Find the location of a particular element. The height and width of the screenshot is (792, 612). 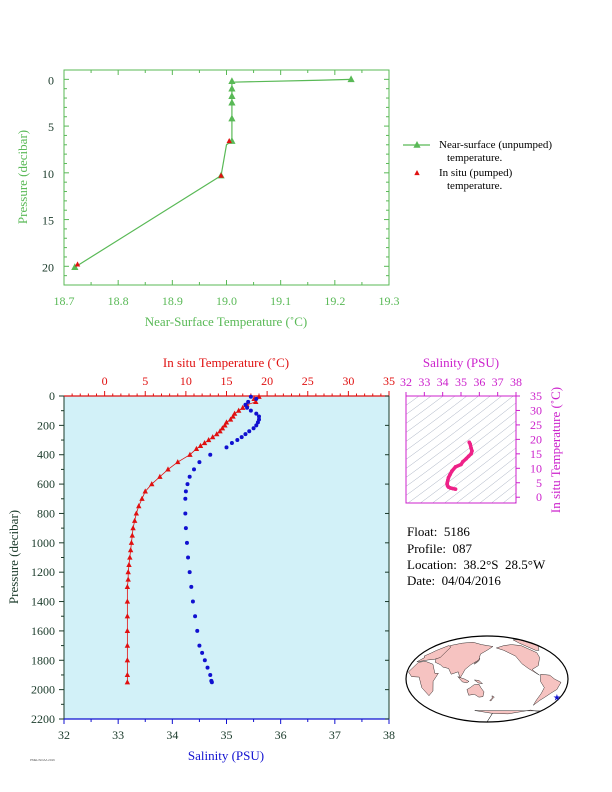

profile-salinity-axis-label: Salinity (PSU) is located at coordinates (226, 755).